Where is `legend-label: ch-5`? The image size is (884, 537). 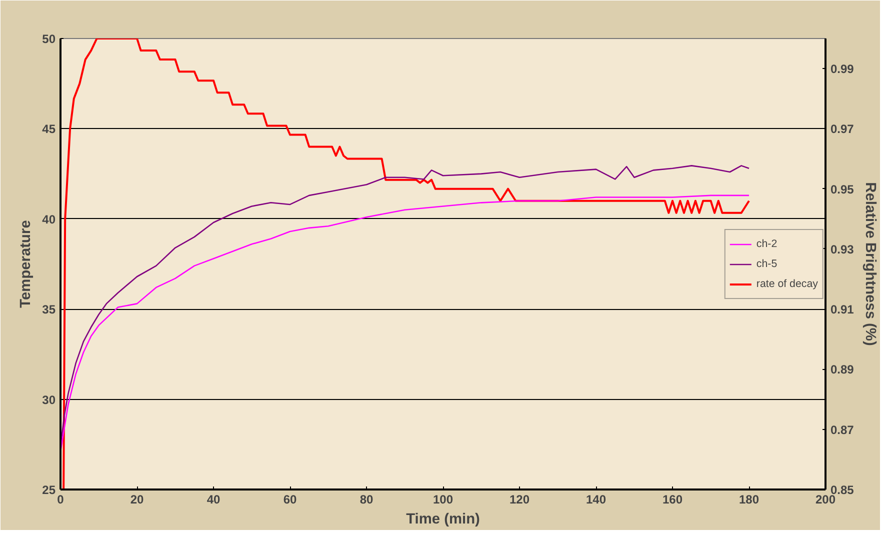
legend-label: ch-5 is located at coordinates (767, 264).